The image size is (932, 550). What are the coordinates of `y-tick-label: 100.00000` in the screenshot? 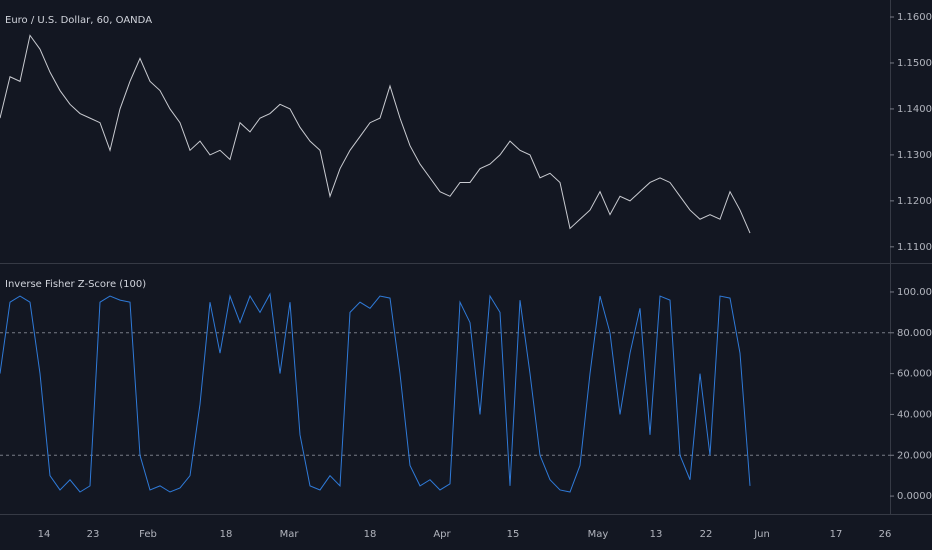 It's located at (914, 292).